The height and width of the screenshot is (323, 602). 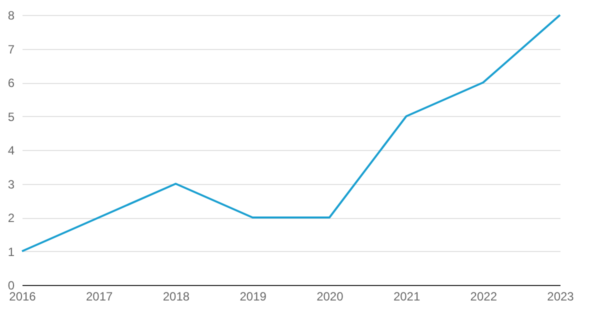 What do you see at coordinates (100, 297) in the screenshot?
I see `x-tick-label: 2017` at bounding box center [100, 297].